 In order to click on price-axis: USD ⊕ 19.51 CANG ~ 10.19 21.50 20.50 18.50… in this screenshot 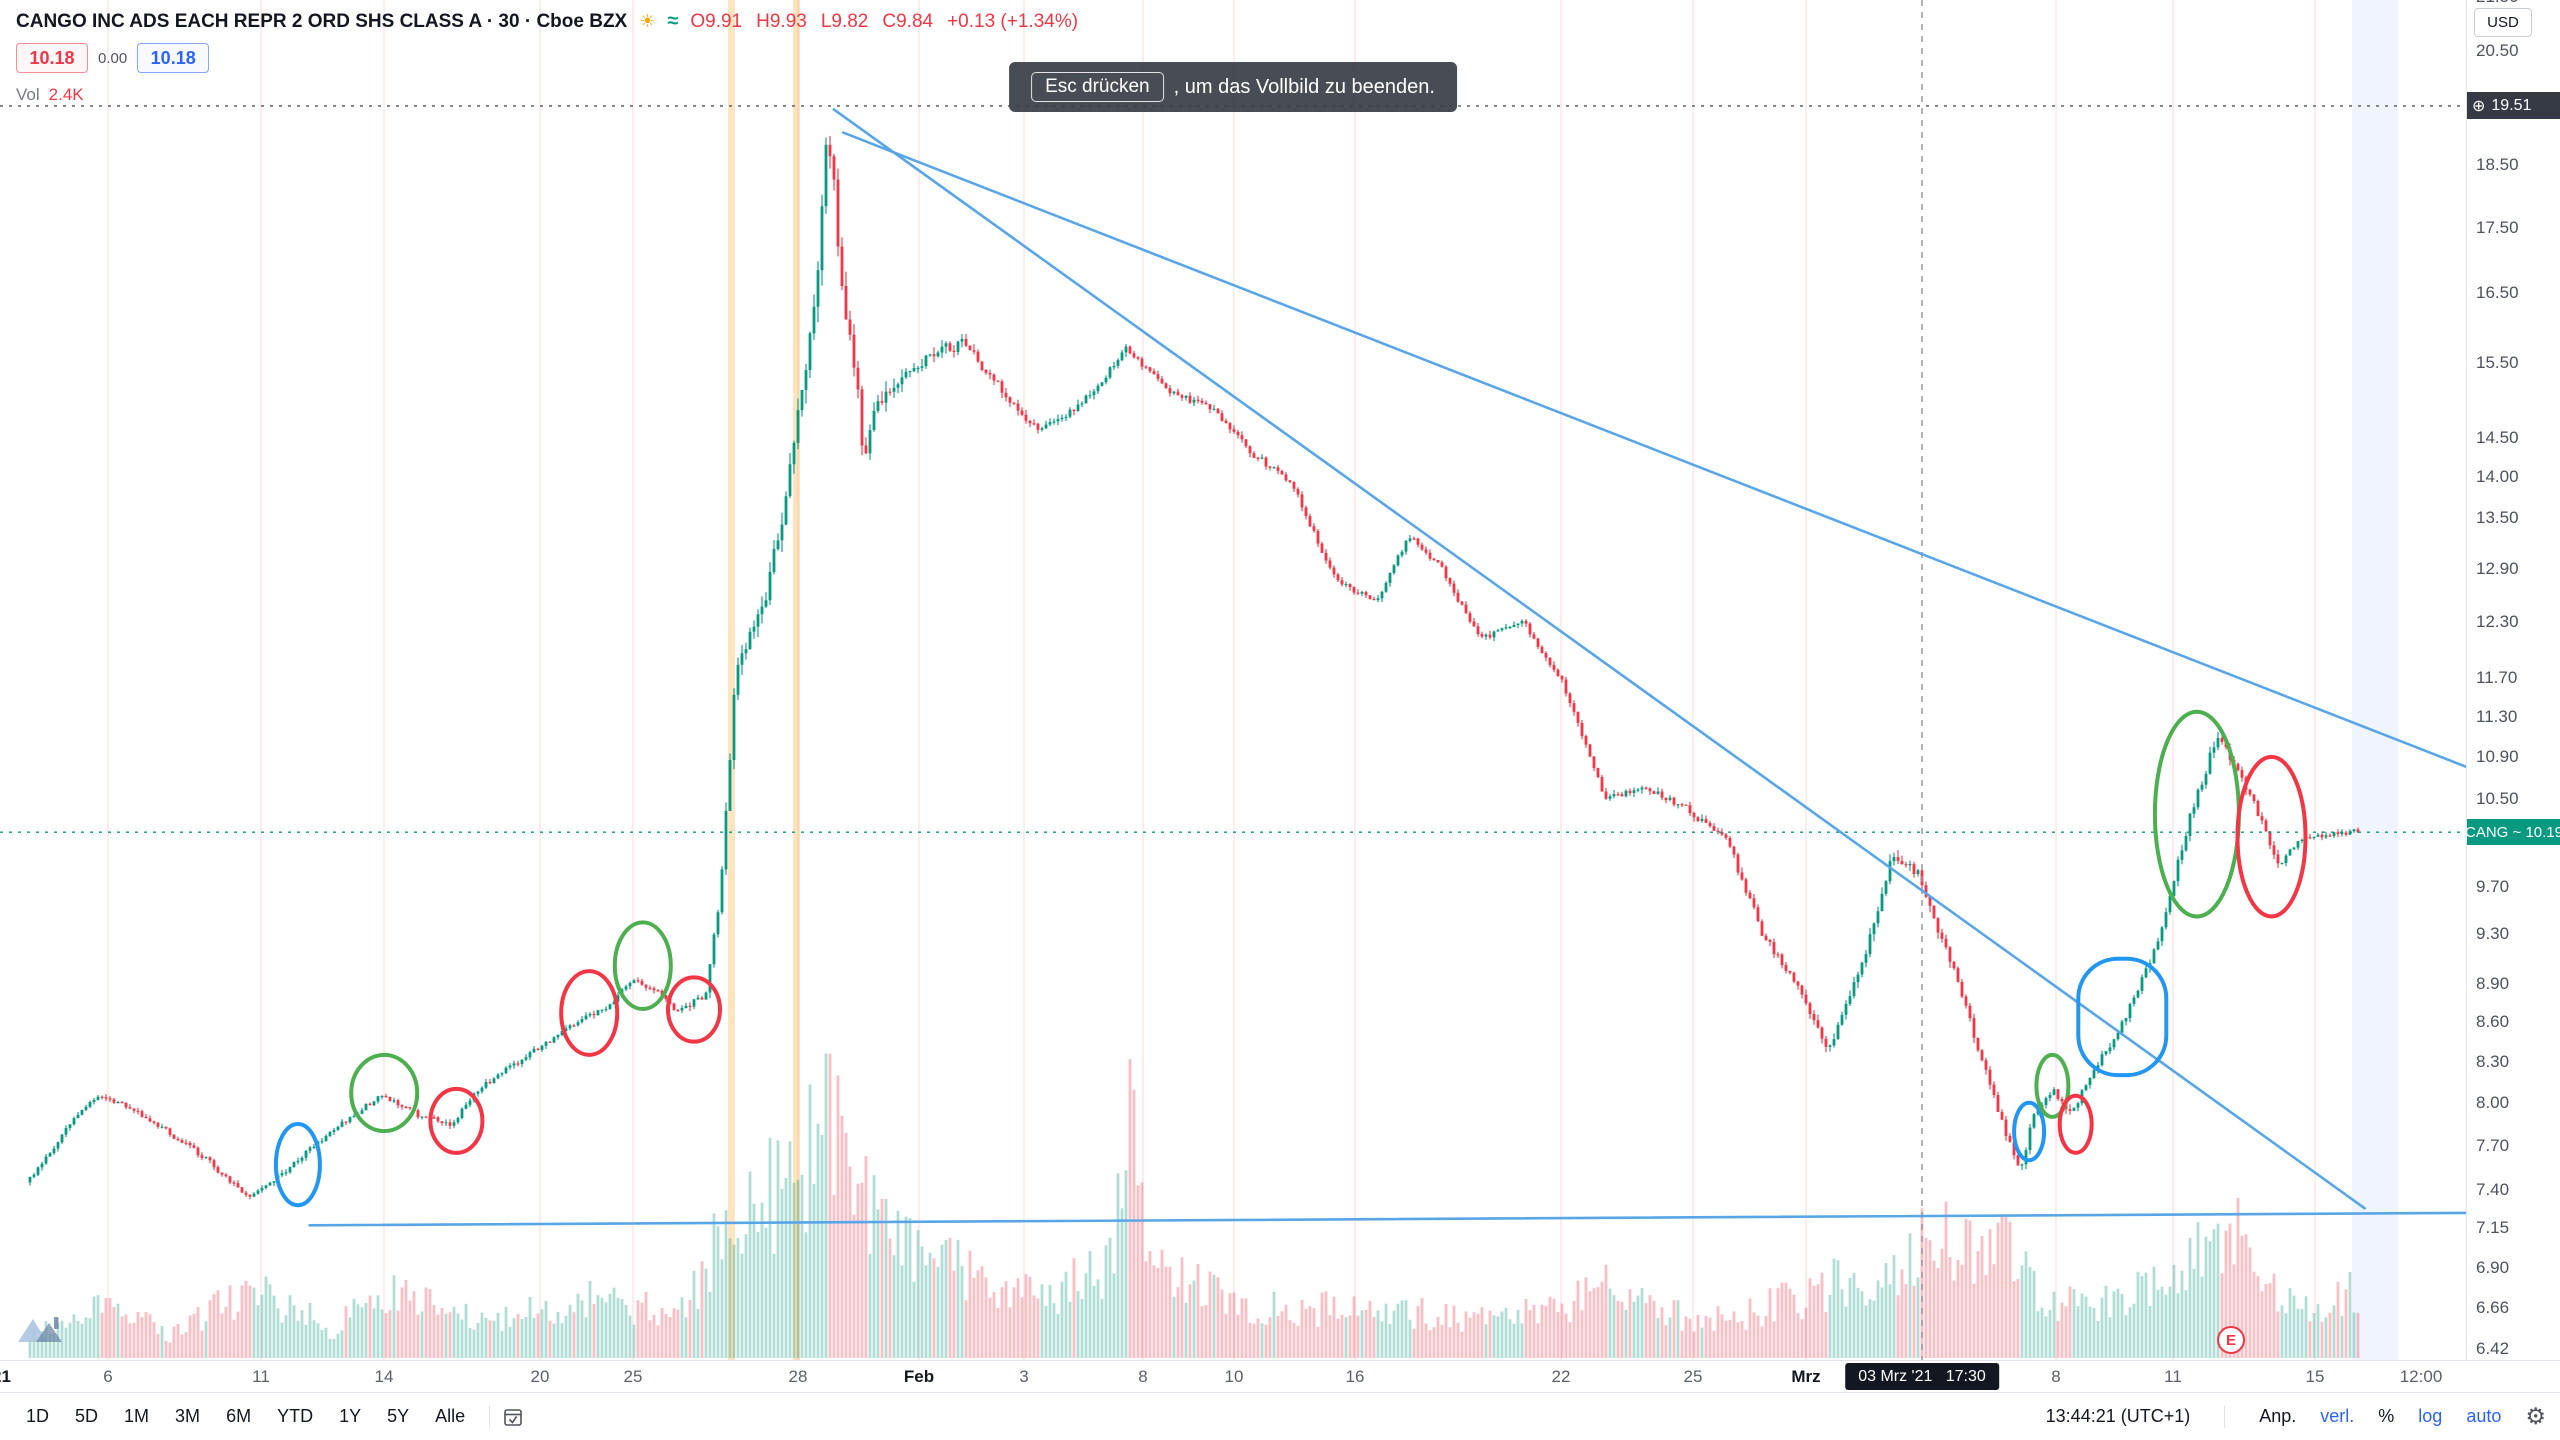, I will do `click(2513, 680)`.